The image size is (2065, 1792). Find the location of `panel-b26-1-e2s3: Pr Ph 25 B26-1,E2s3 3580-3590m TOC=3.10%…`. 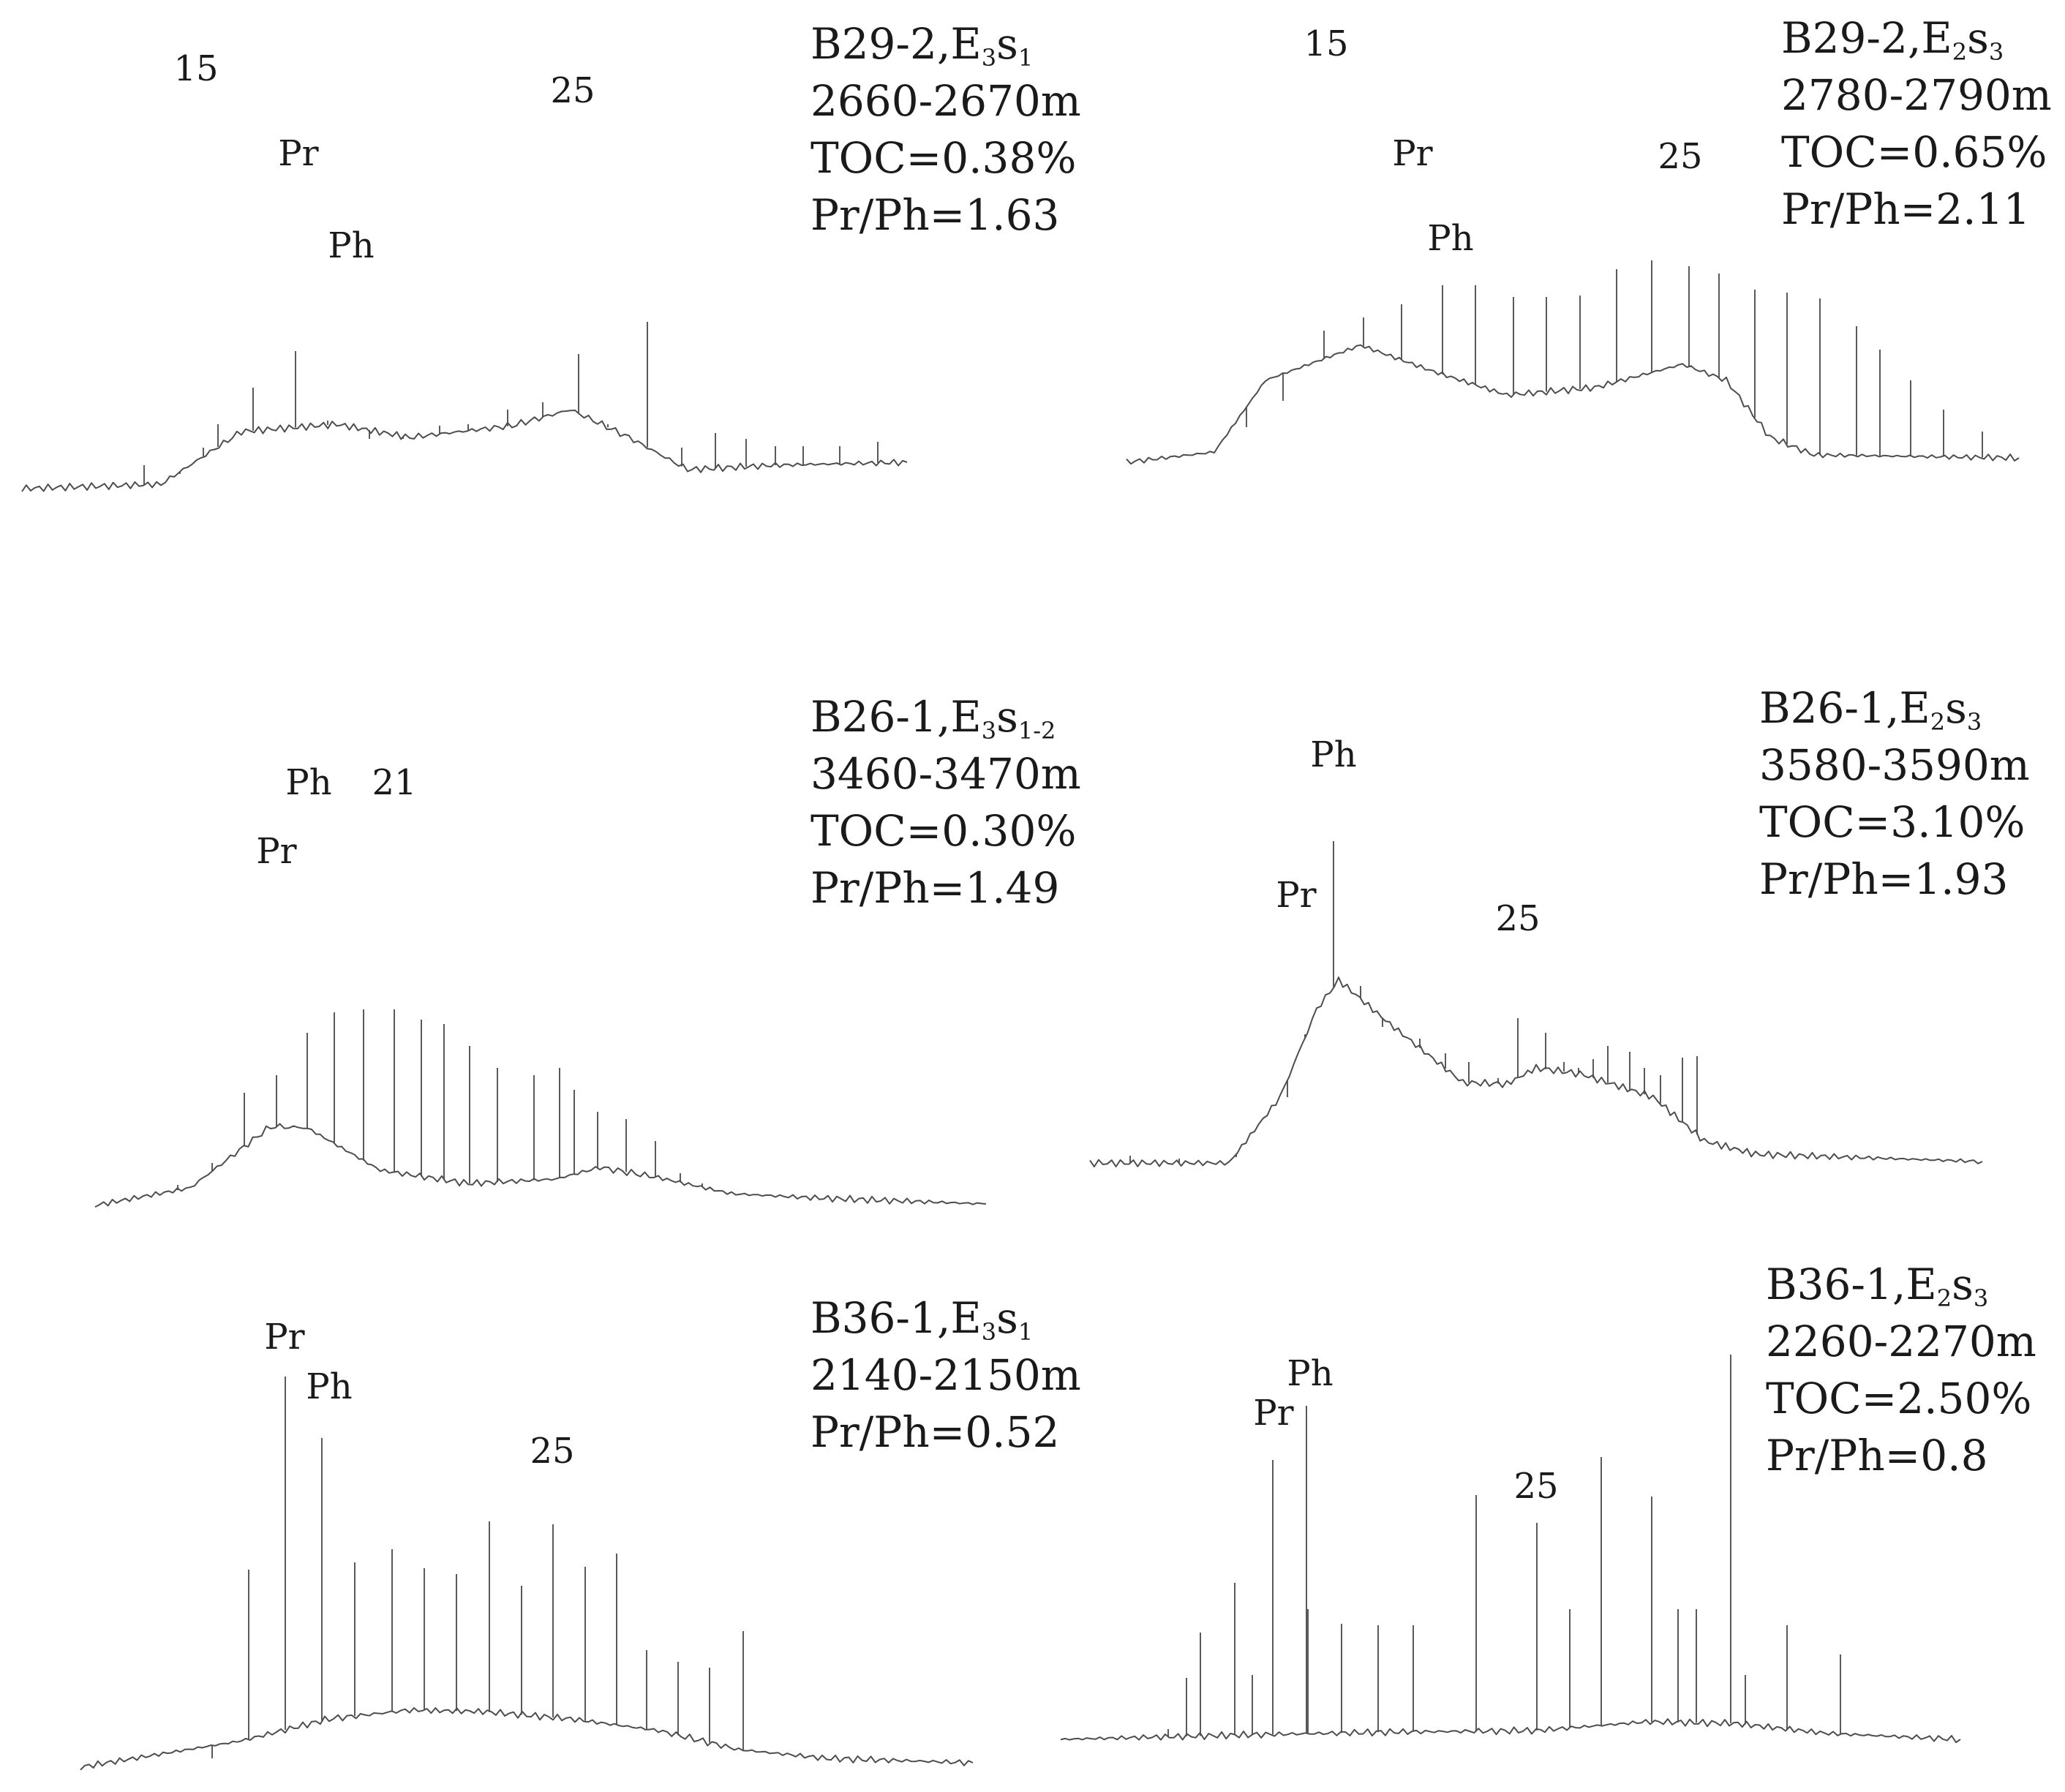

panel-b26-1-e2s3: Pr Ph 25 B26-1,E2s3 3580-3590m TOC=3.10%… is located at coordinates (1559, 925).